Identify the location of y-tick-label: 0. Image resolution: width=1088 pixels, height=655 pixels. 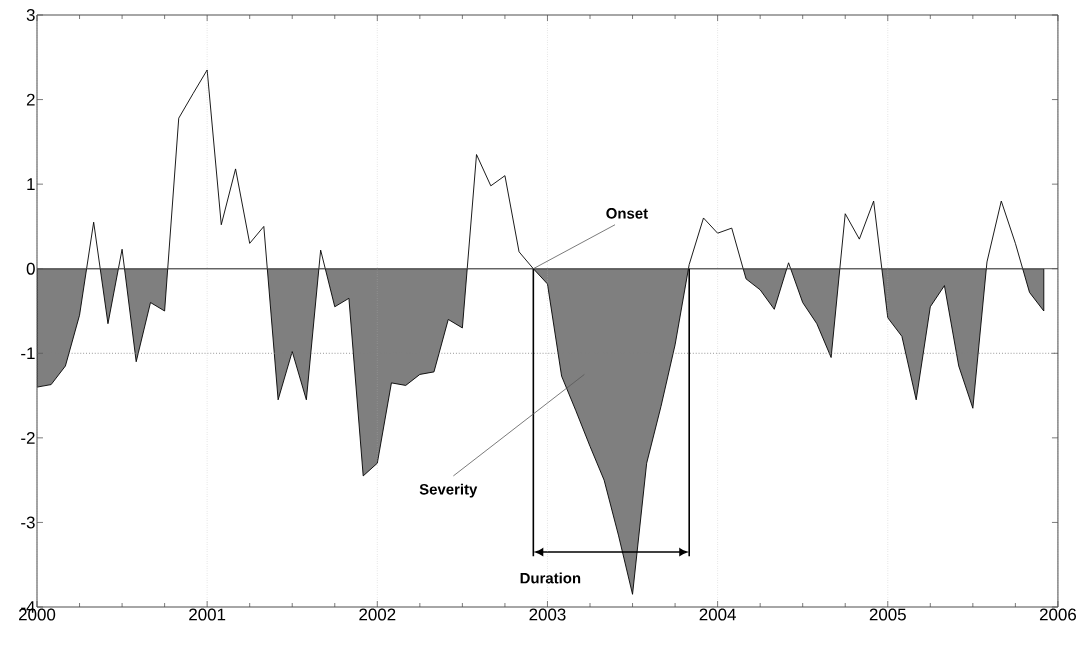
(30, 268).